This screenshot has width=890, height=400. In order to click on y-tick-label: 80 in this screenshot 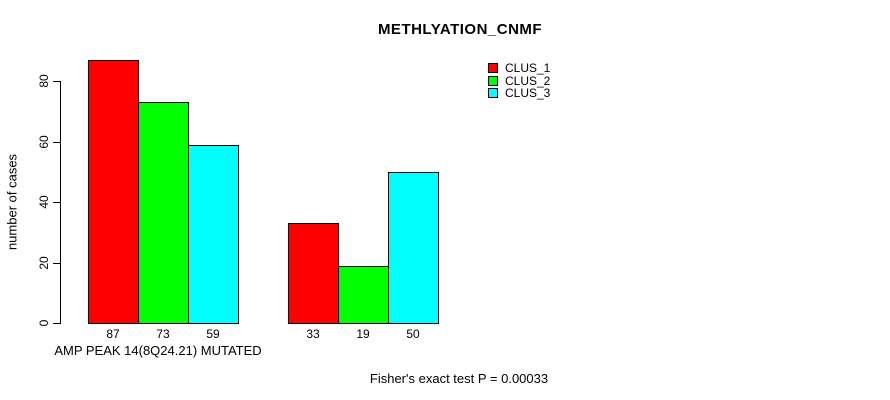, I will do `click(44, 81)`.